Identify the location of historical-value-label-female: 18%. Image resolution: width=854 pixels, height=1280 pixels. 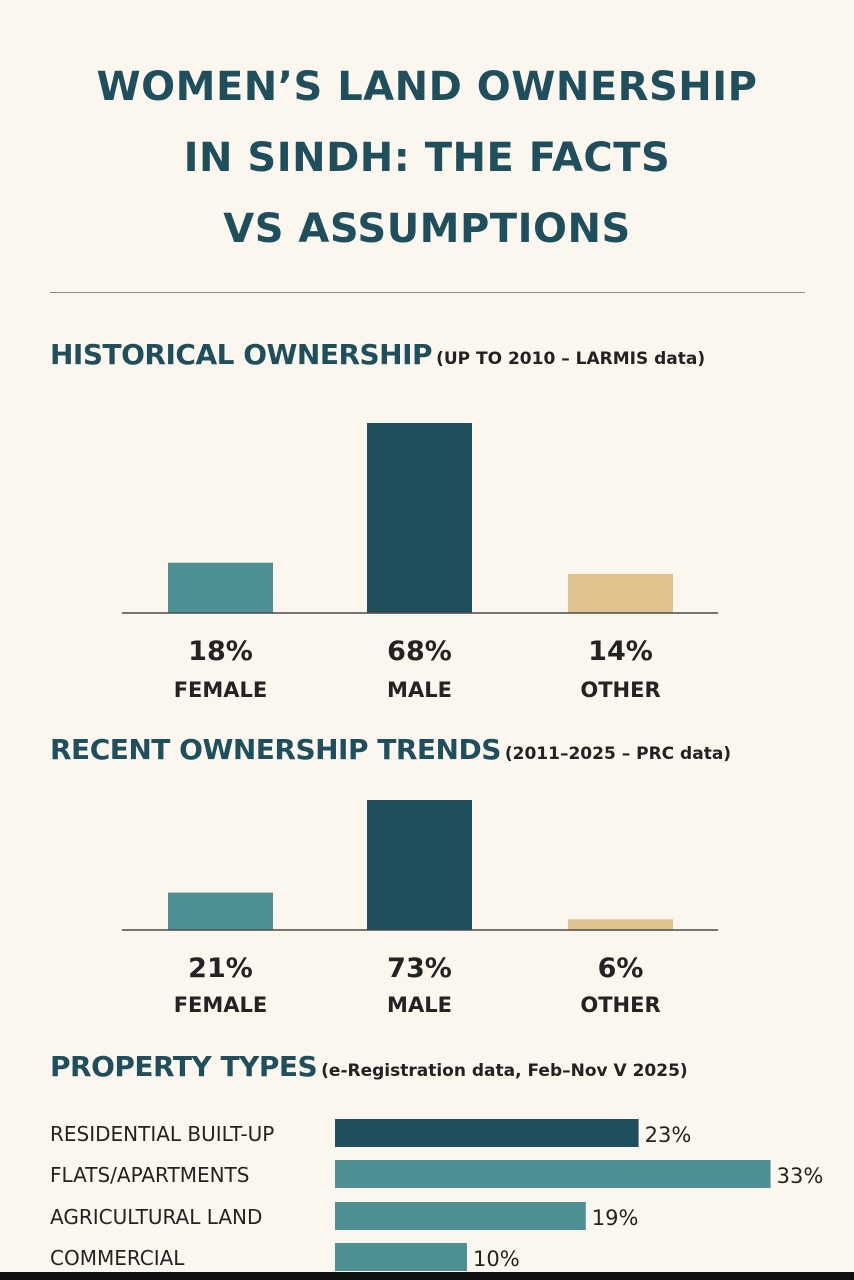
(220, 651).